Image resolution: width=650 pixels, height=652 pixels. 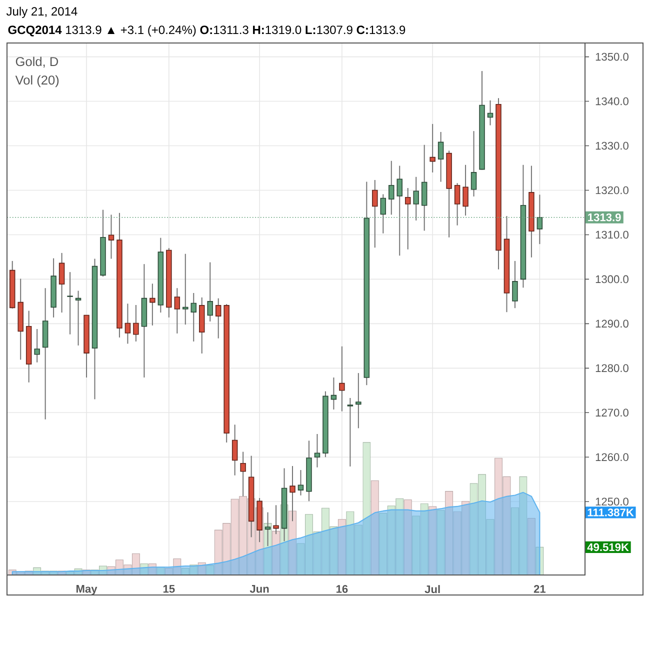 I want to click on y-tick-label: 1320.0, so click(x=612, y=190).